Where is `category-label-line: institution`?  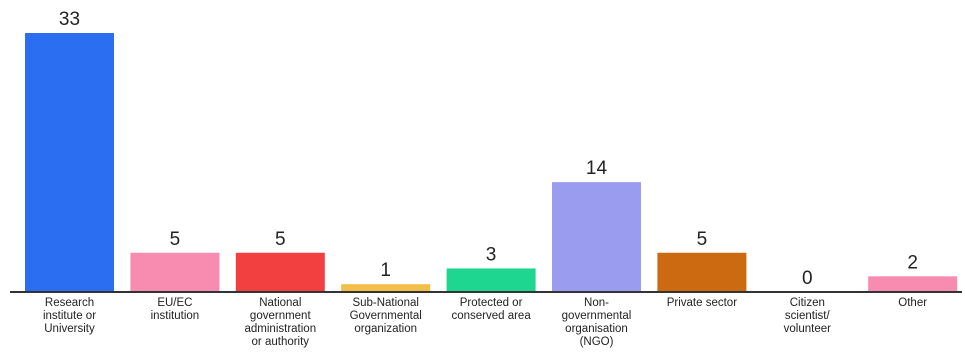 category-label-line: institution is located at coordinates (175, 316).